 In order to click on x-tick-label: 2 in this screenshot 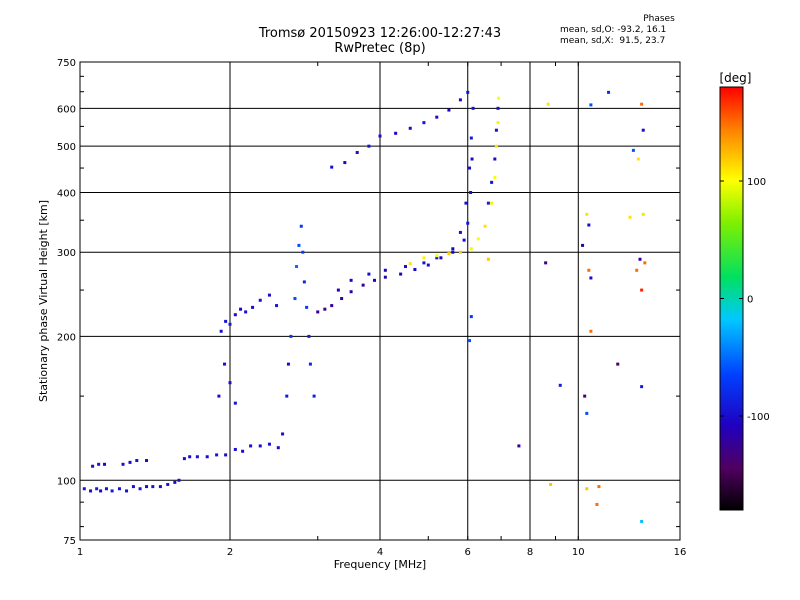, I will do `click(230, 552)`.